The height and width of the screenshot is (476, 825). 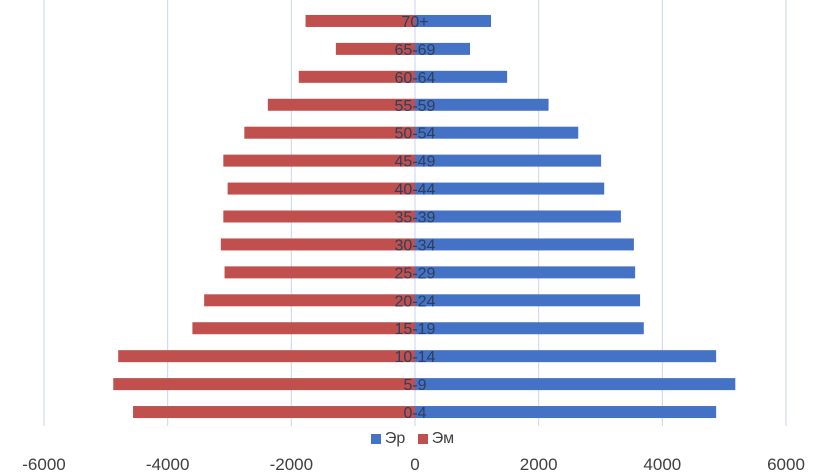 What do you see at coordinates (415, 50) in the screenshot?
I see `category-label: 65-69` at bounding box center [415, 50].